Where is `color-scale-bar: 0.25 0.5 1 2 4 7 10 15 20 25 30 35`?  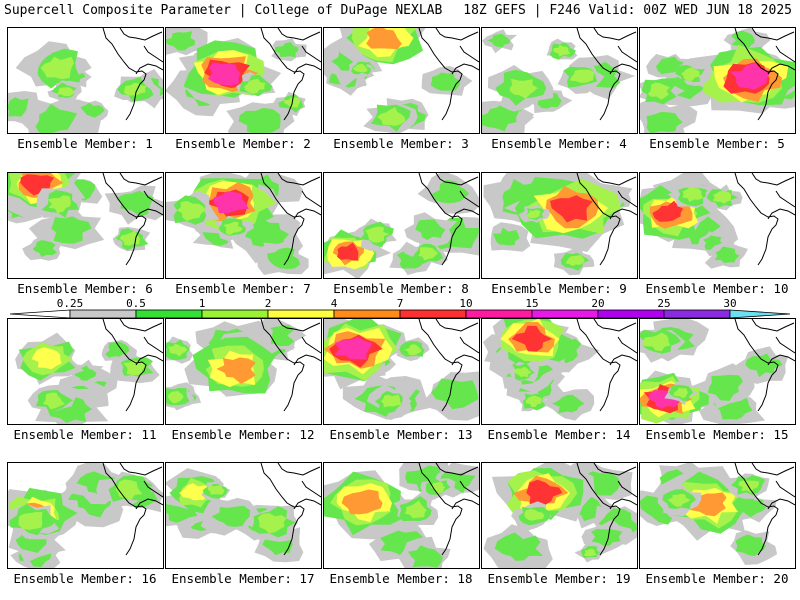
color-scale-bar: 0.25 0.5 1 2 4 7 10 15 20 25 30 35 is located at coordinates (400, 308).